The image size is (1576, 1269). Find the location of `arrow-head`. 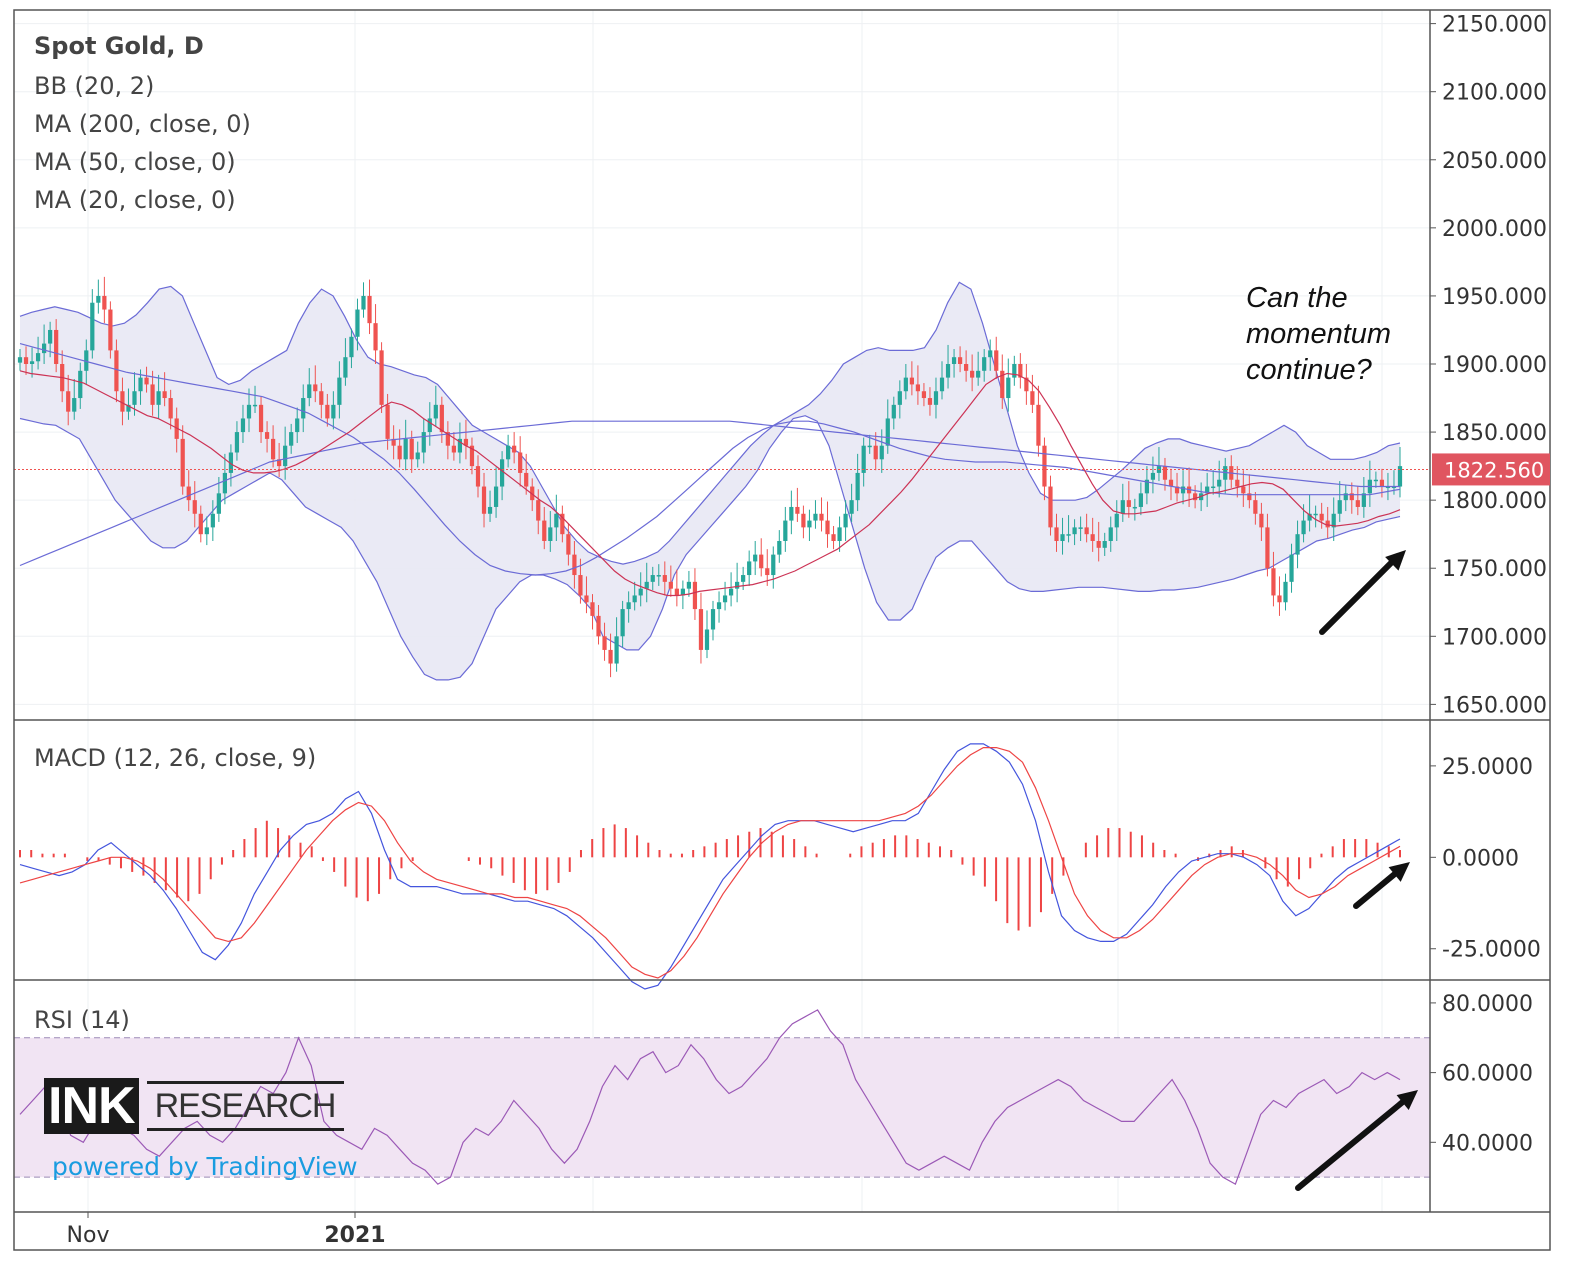

arrow-head is located at coordinates (1407, 1100).